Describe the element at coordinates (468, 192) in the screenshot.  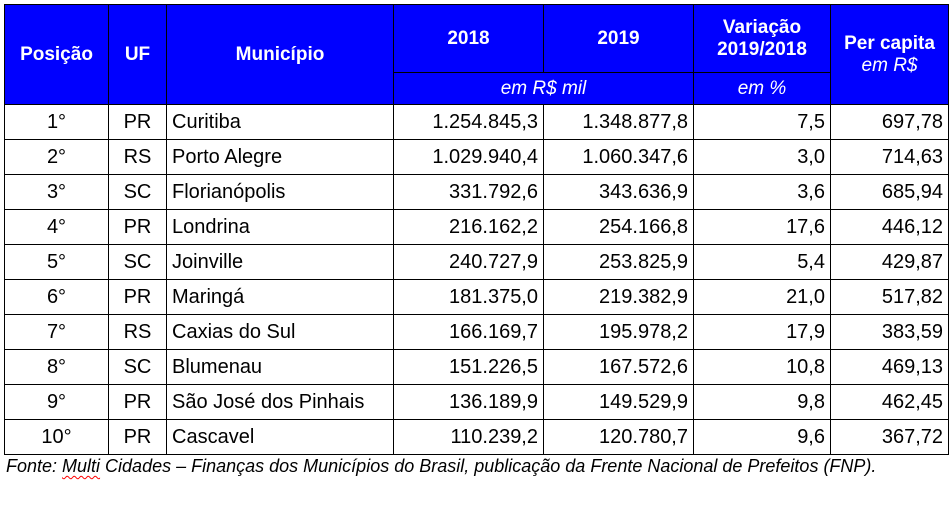
I see `cell-value-2018: 331.792,6` at that location.